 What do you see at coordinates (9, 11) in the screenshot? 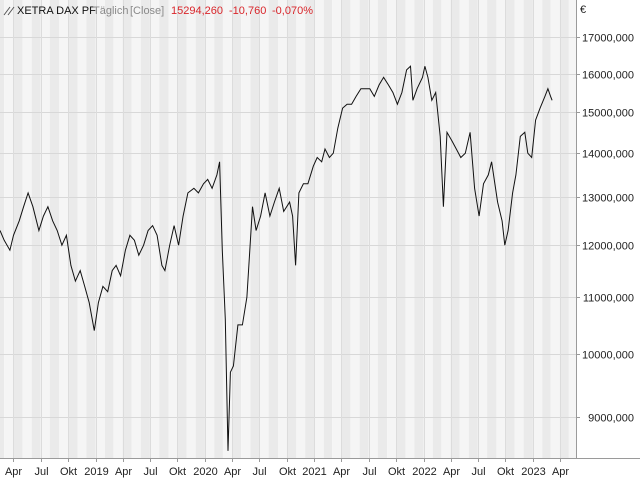
I see `line-chart-icon` at bounding box center [9, 11].